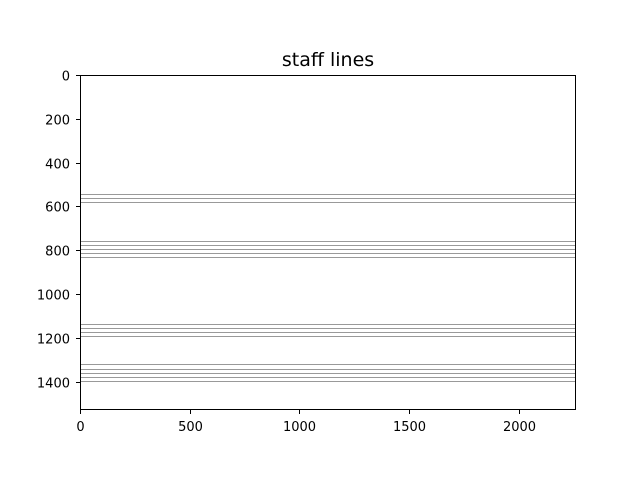 This screenshot has height=485, width=640. What do you see at coordinates (57, 165) in the screenshot?
I see `y-tick-label: 400` at bounding box center [57, 165].